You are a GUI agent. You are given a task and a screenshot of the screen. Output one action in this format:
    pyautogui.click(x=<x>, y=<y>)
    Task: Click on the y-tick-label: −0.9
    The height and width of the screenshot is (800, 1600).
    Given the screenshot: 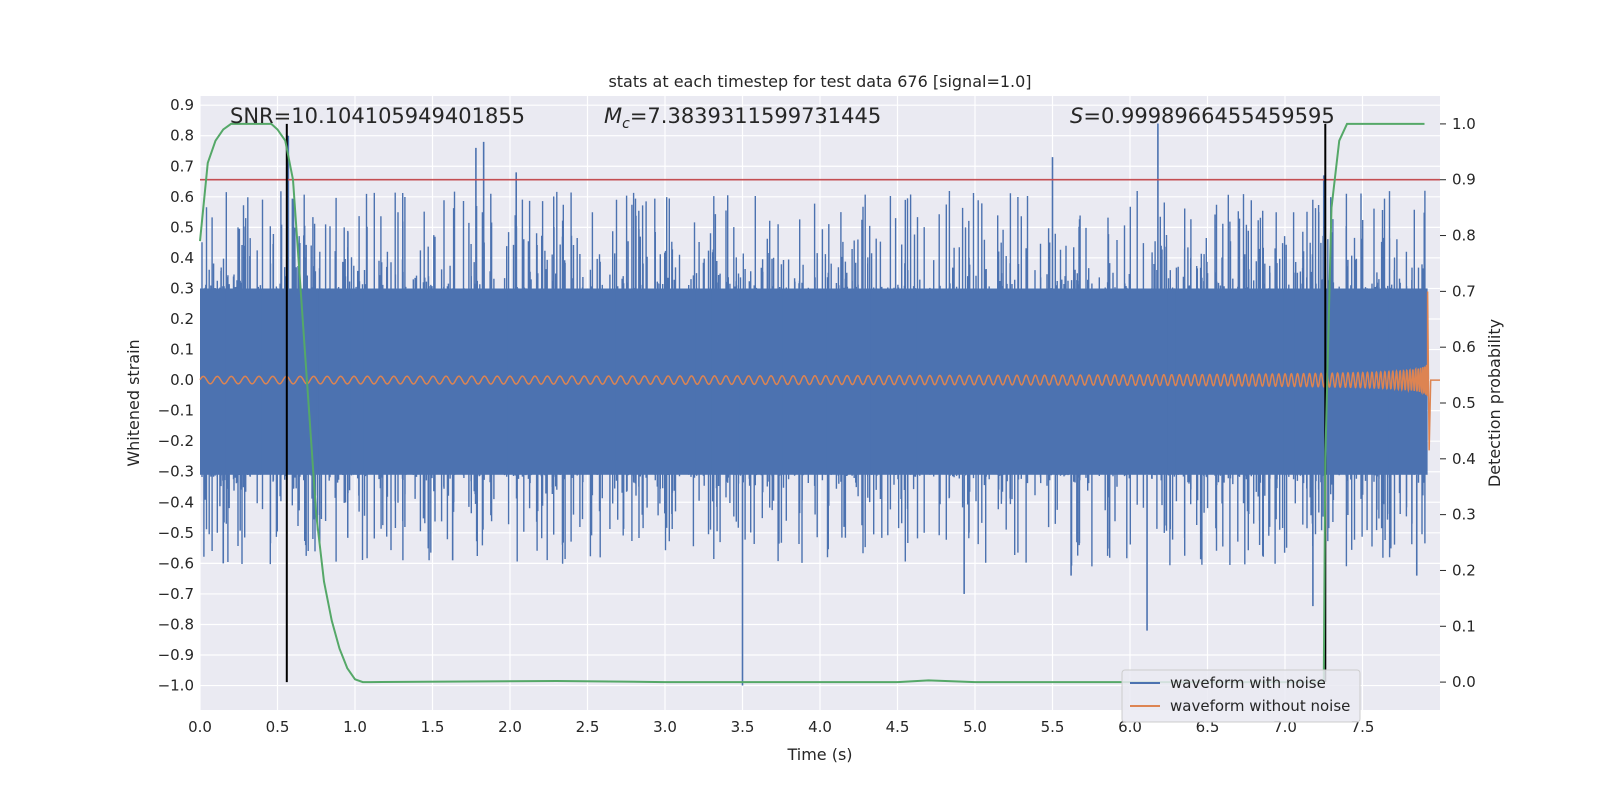 What is the action you would take?
    pyautogui.click(x=176, y=655)
    